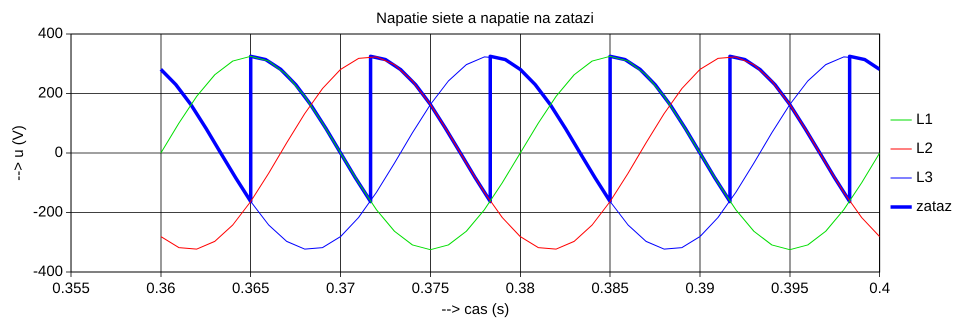 The width and height of the screenshot is (980, 327). What do you see at coordinates (700, 289) in the screenshot?
I see `x-tick-label: 0.39` at bounding box center [700, 289].